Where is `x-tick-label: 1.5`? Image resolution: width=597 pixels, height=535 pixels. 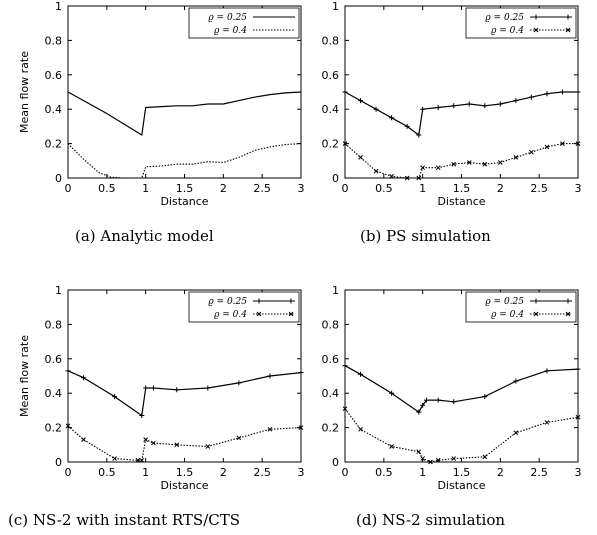 x-tick-label: 1.5 is located at coordinates (185, 472).